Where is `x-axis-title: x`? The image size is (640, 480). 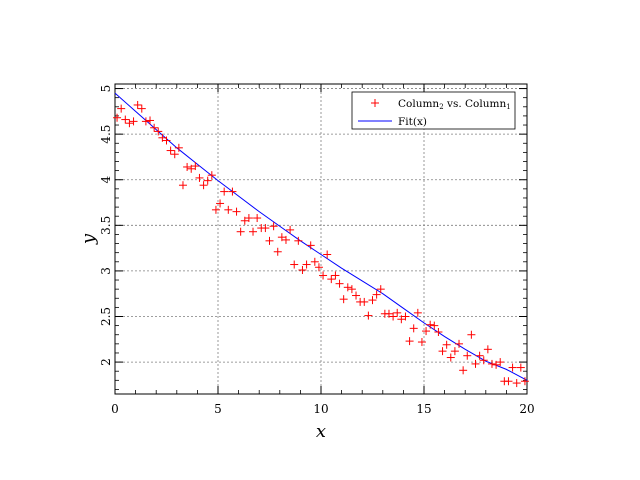
x-axis-title: x is located at coordinates (321, 431).